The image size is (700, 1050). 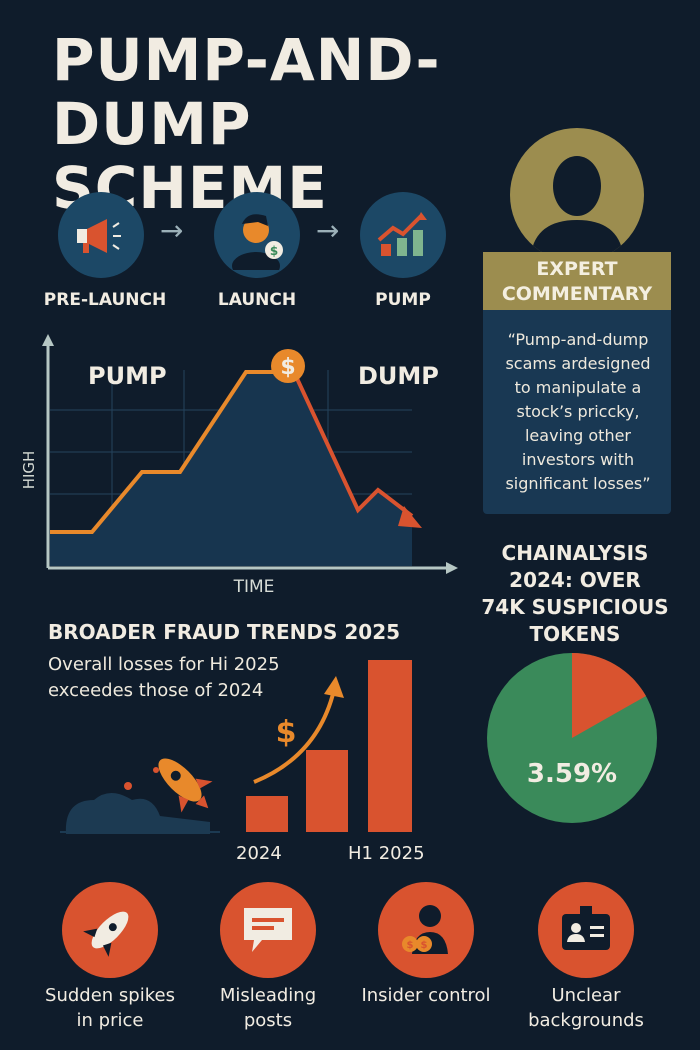 What do you see at coordinates (578, 339) in the screenshot?
I see `quote-line: “Pump-and-dump` at bounding box center [578, 339].